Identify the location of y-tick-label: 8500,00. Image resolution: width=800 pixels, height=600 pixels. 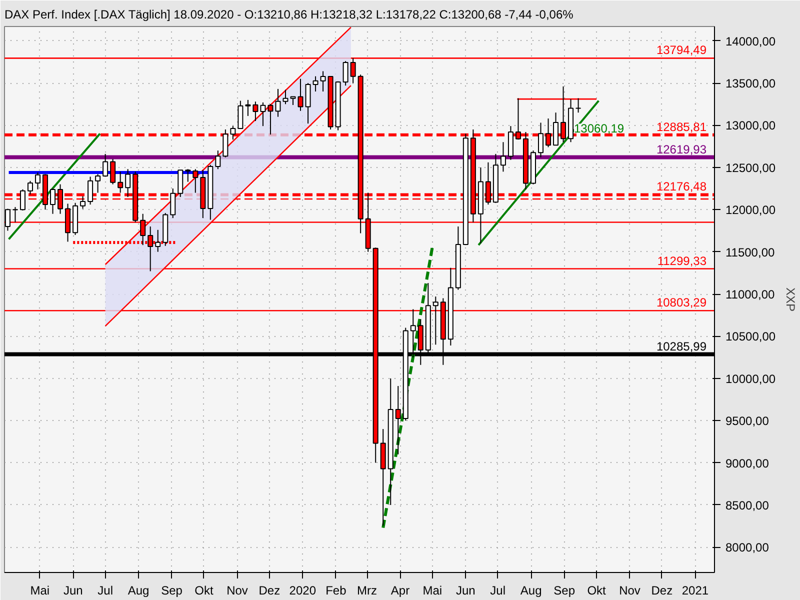
(748, 505).